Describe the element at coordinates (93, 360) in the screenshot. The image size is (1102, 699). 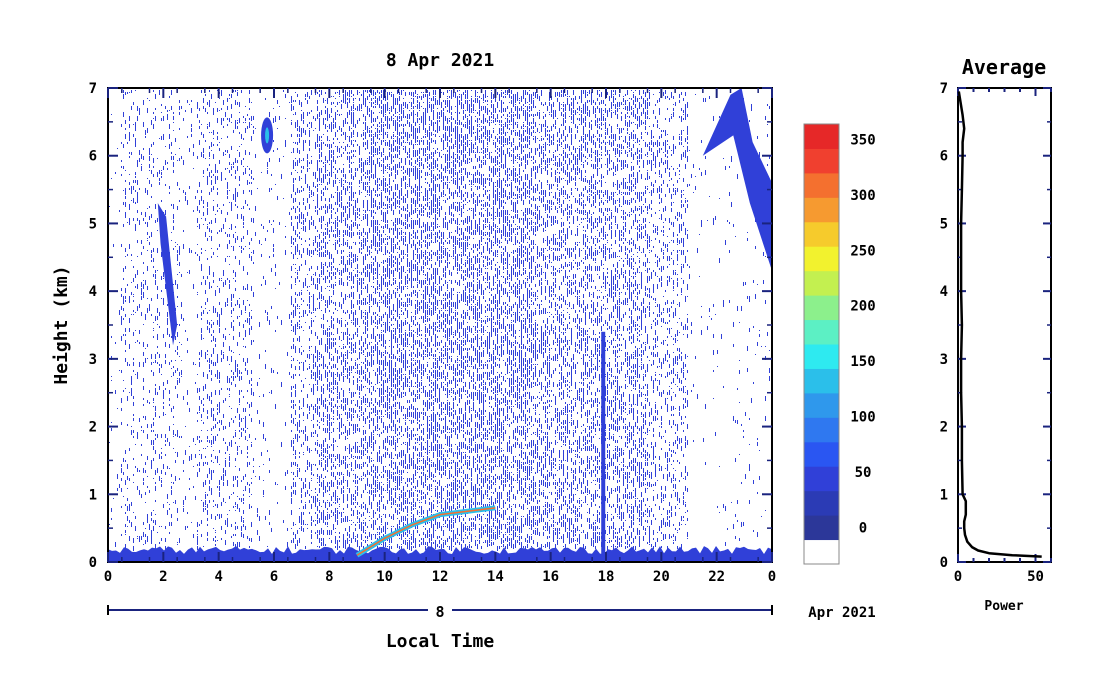
I see `y-tick-label: 3` at that location.